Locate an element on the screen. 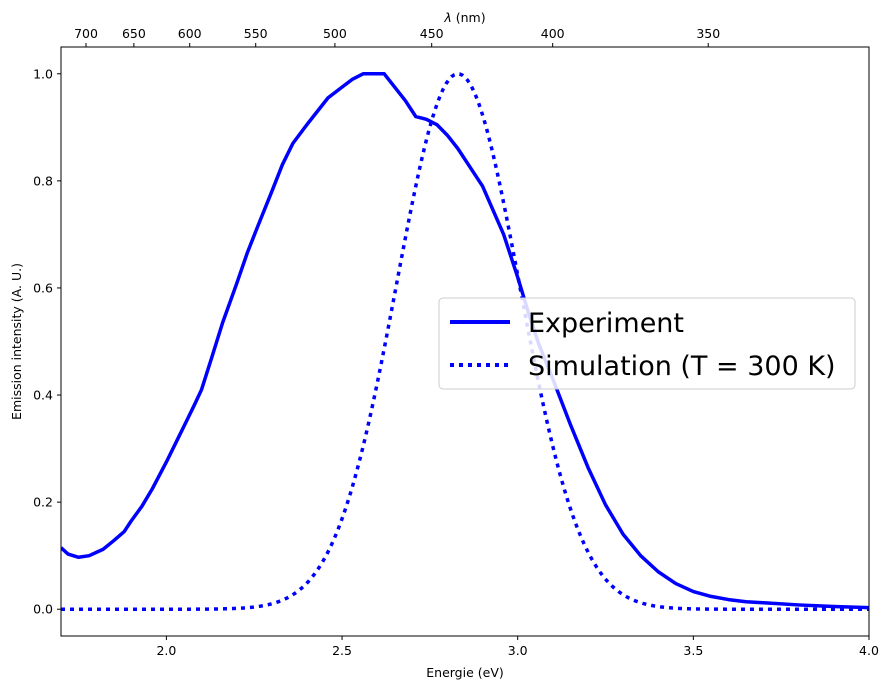  top-tick-label: 600 is located at coordinates (190, 33).